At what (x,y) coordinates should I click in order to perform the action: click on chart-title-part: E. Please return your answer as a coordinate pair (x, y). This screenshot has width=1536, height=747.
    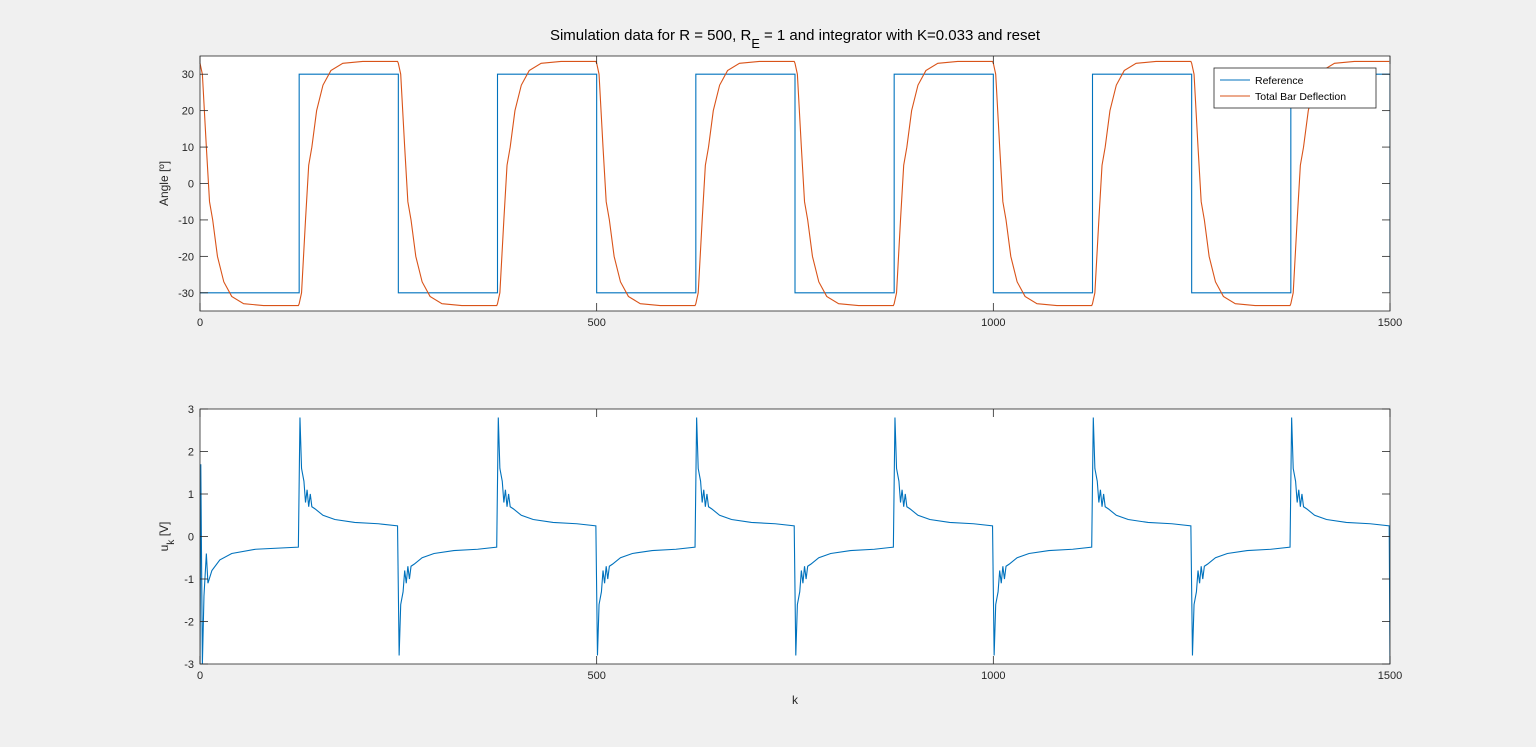
    Looking at the image, I should click on (755, 43).